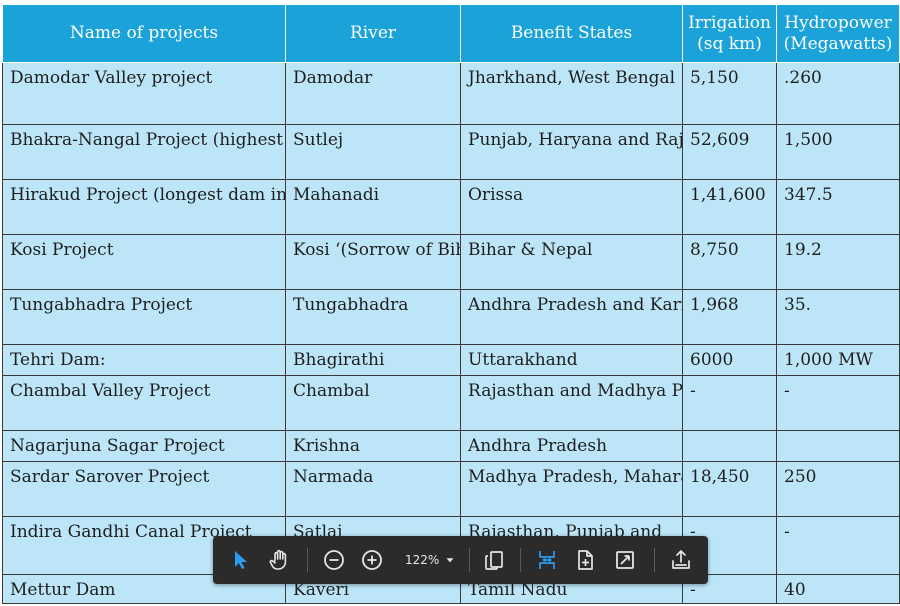  I want to click on header-hydropower: Hydropower (Megawatts), so click(838, 33).